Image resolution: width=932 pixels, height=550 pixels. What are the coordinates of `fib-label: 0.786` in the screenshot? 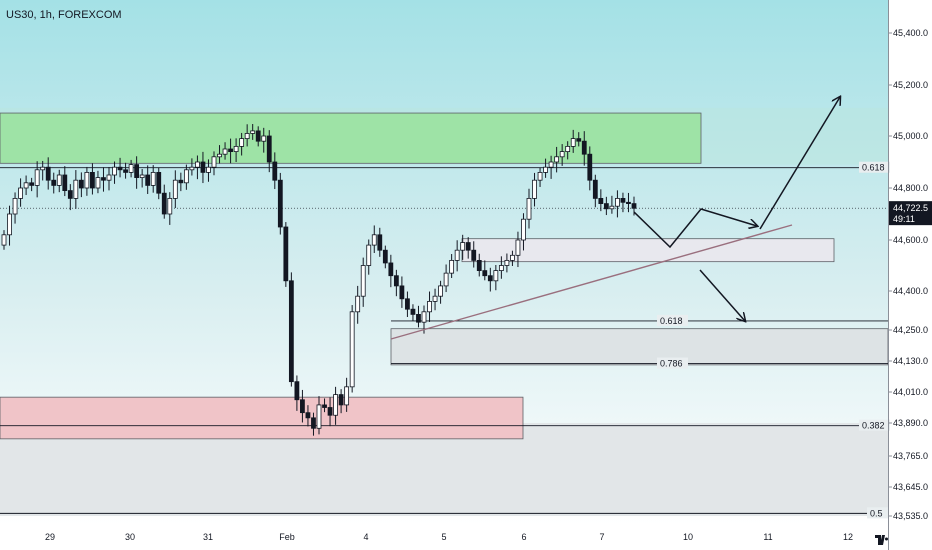 It's located at (671, 364).